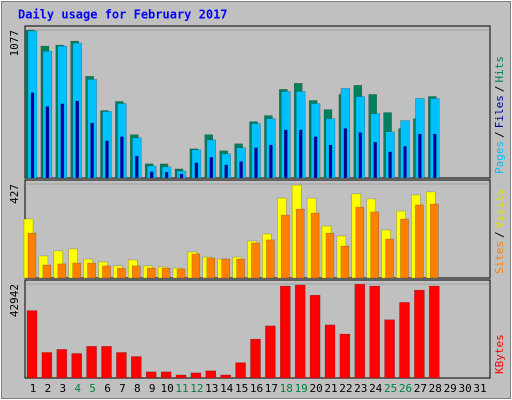 The height and width of the screenshot is (400, 512). I want to click on legend-entry: Files, so click(499, 111).